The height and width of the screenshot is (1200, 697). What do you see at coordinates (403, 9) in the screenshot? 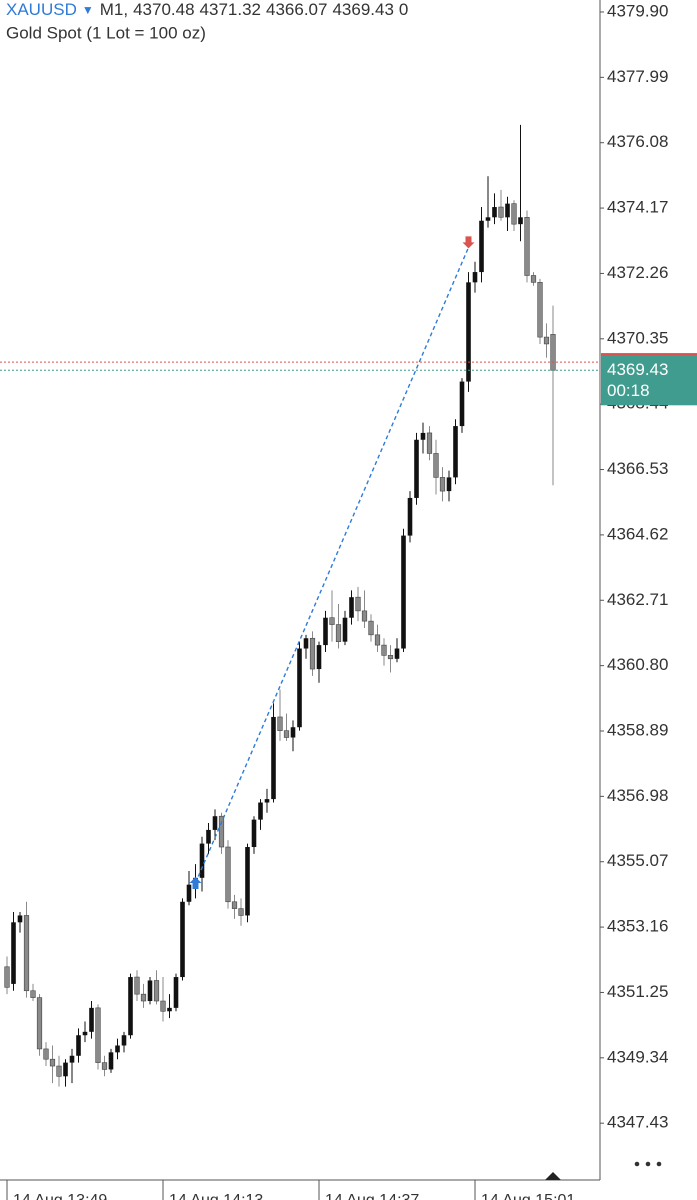
I see `ohlc-extra: 0` at bounding box center [403, 9].